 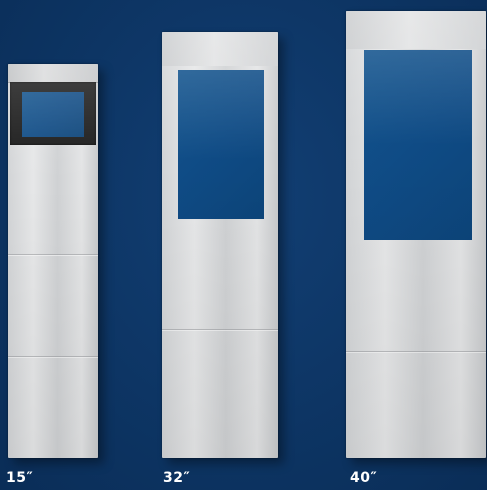 I want to click on kiosk-size-label-40: 40″, so click(x=364, y=478).